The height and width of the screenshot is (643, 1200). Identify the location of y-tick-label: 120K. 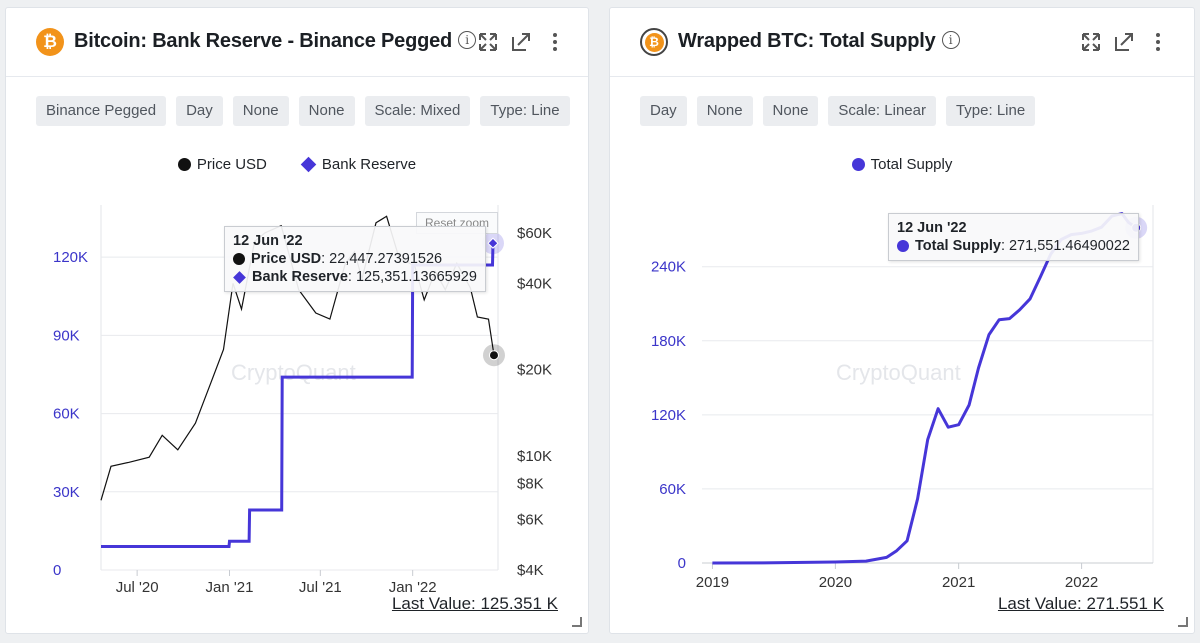
(668, 415).